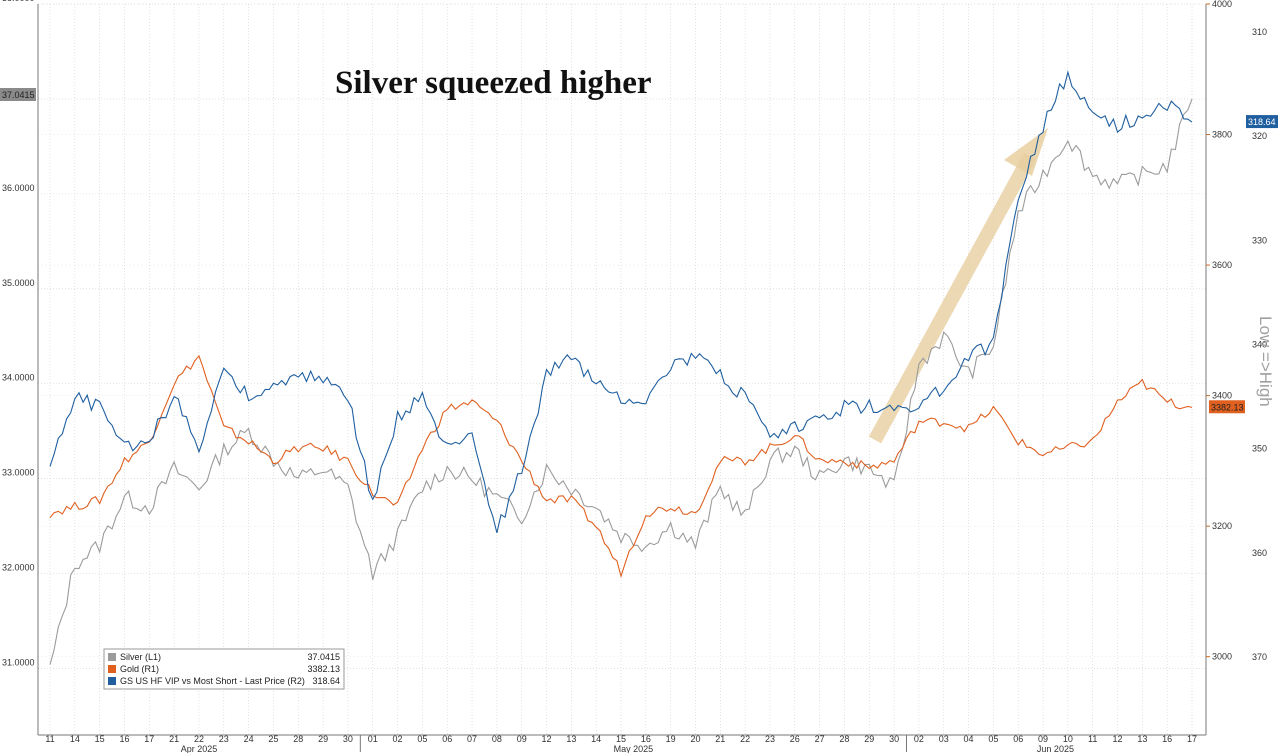  Describe the element at coordinates (18, 1) in the screenshot. I see `left-tick-label: 38.0000` at that location.